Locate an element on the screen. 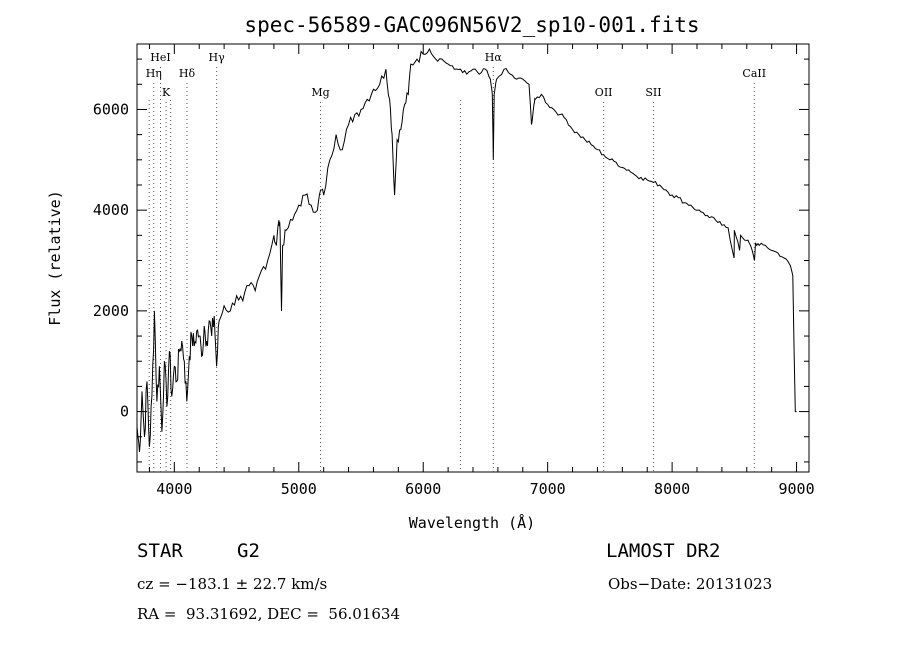  object-type: STAR is located at coordinates (160, 551).